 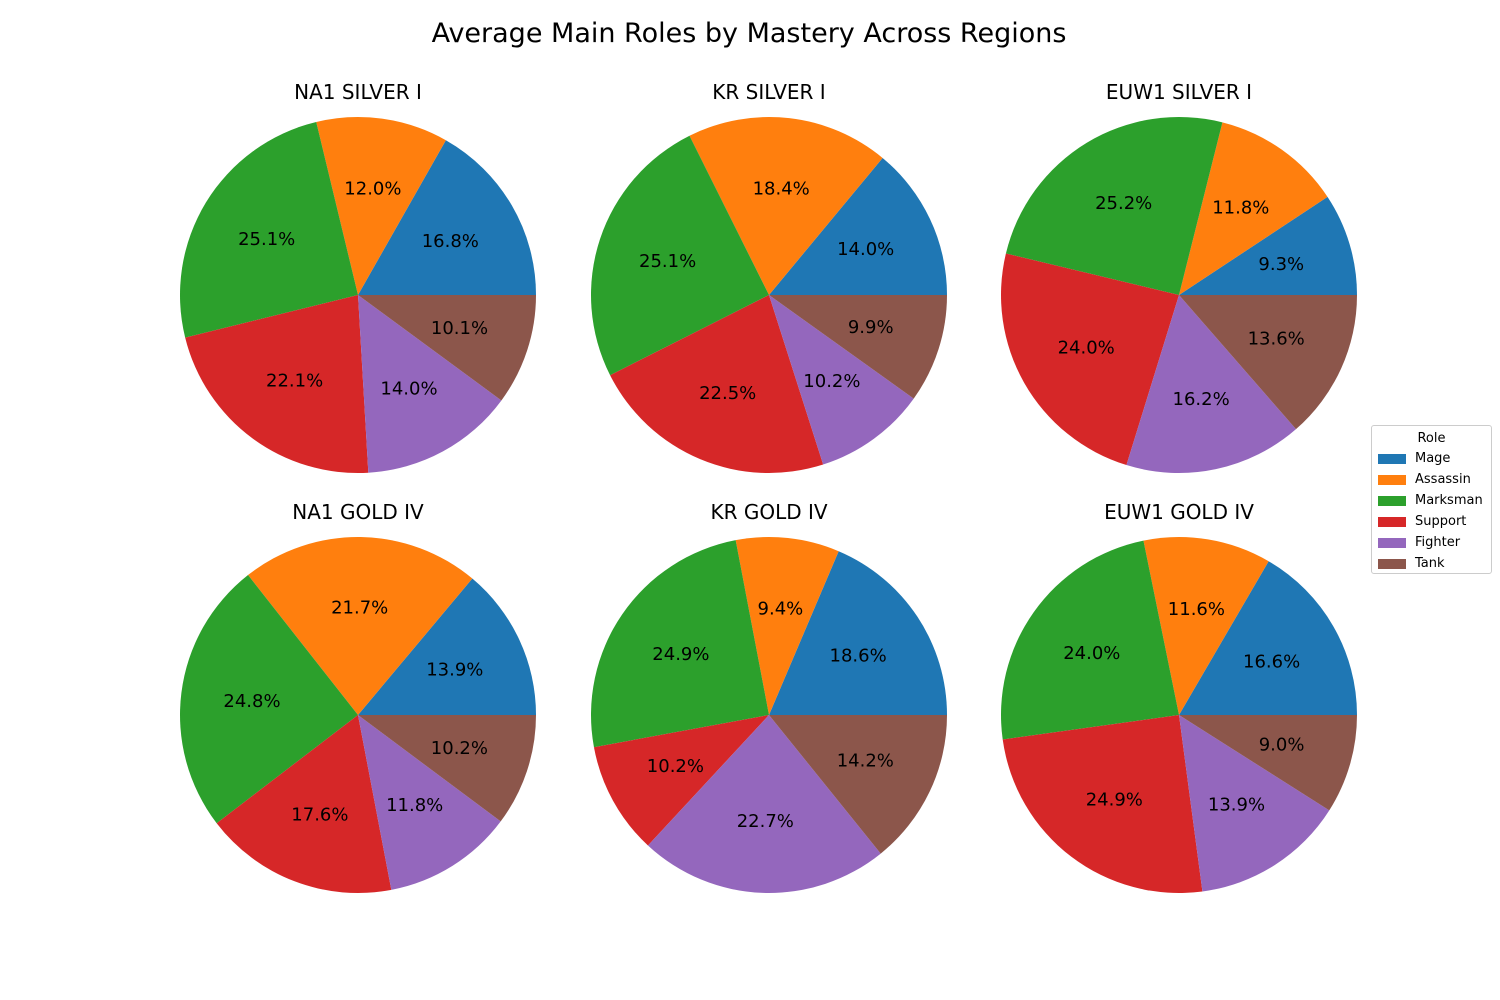 What do you see at coordinates (1201, 399) in the screenshot?
I see `pie-slice-label: 16.2%` at bounding box center [1201, 399].